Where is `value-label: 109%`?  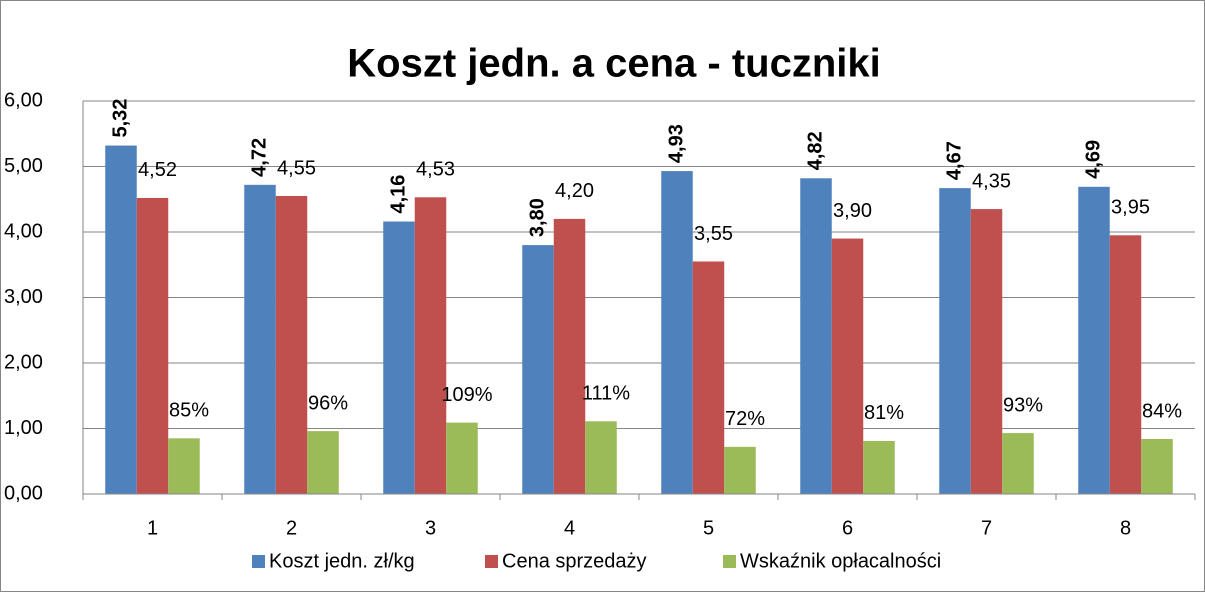
value-label: 109% is located at coordinates (466, 395).